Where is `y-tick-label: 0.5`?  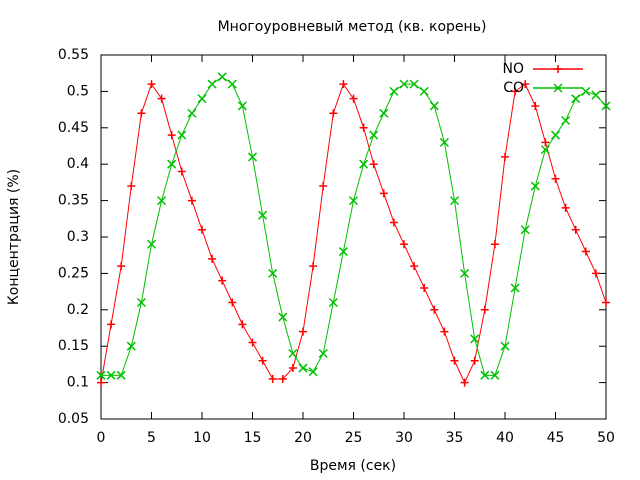 y-tick-label: 0.5 is located at coordinates (78, 91).